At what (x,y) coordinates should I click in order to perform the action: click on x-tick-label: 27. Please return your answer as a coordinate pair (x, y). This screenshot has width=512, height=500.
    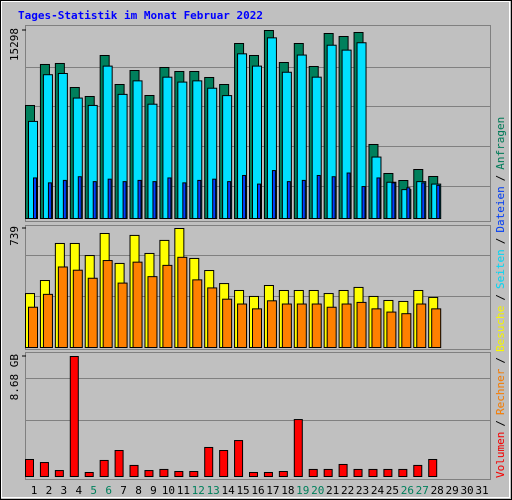
    Looking at the image, I should click on (422, 490).